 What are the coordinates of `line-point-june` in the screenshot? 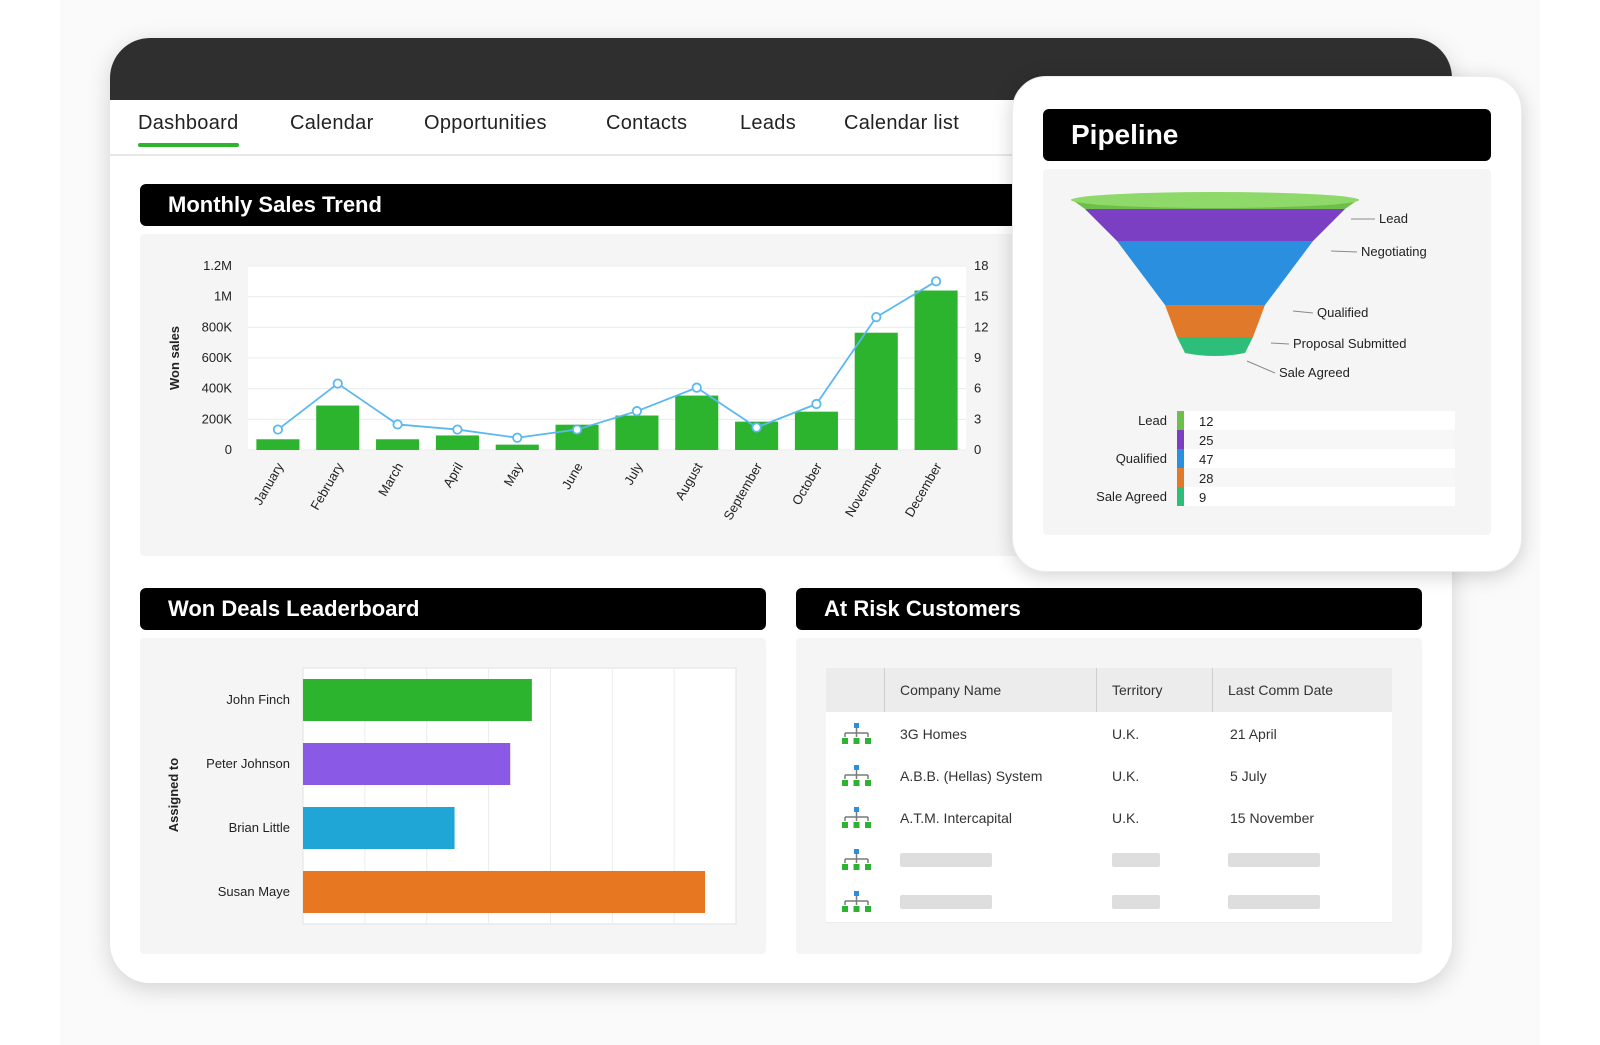 It's located at (577, 429).